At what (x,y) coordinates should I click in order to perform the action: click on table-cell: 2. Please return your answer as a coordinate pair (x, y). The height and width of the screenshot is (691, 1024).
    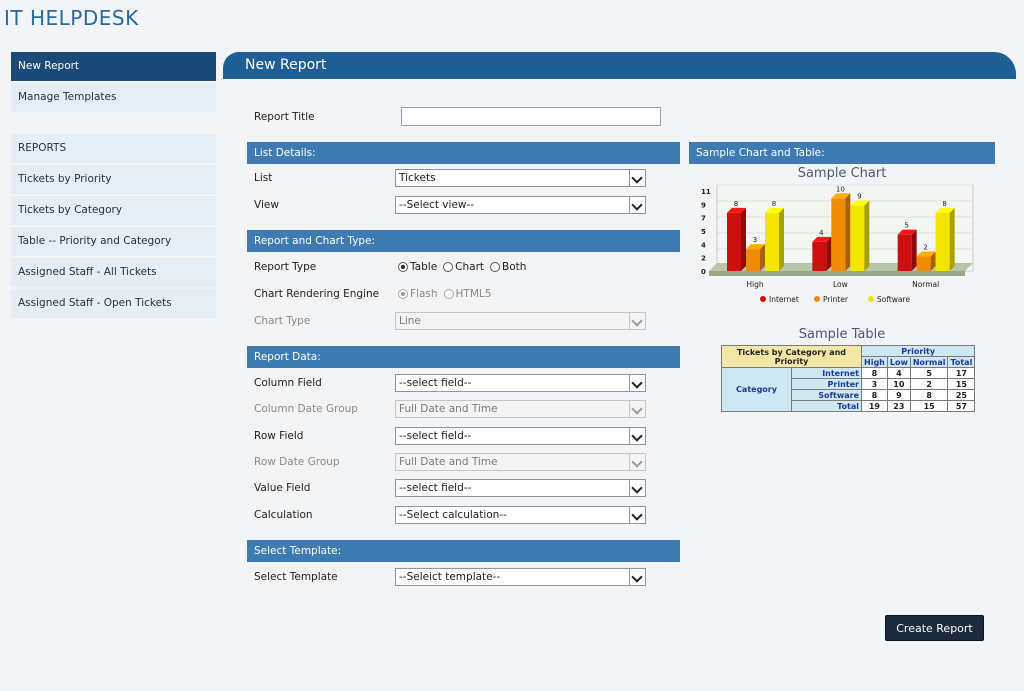
    Looking at the image, I should click on (929, 384).